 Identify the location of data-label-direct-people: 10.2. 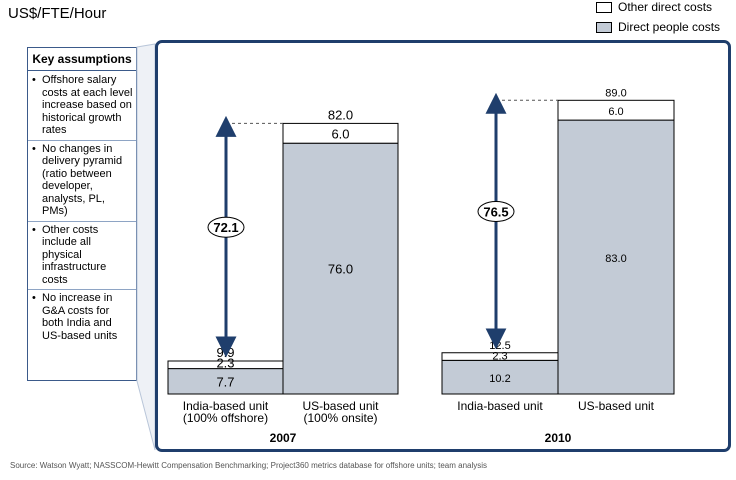
(499, 379).